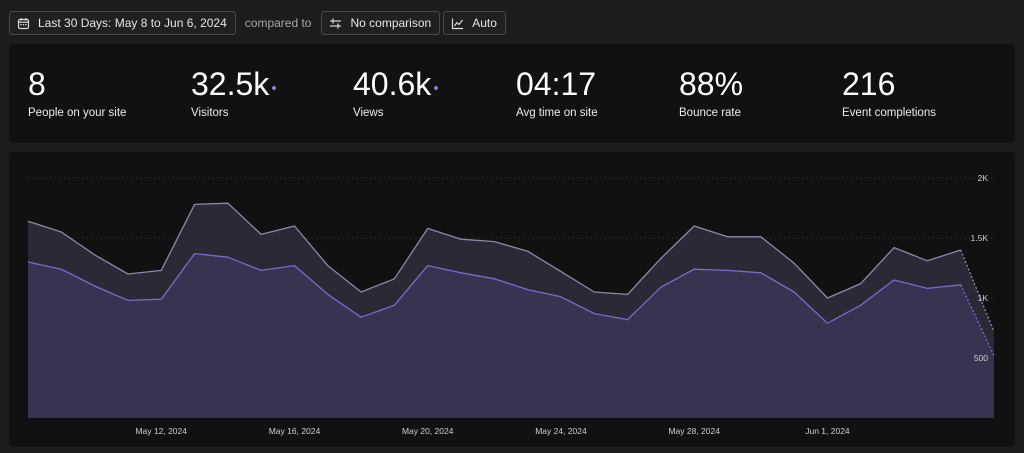 The image size is (1024, 453). Describe the element at coordinates (278, 23) in the screenshot. I see `compared-to-label: compared to` at that location.